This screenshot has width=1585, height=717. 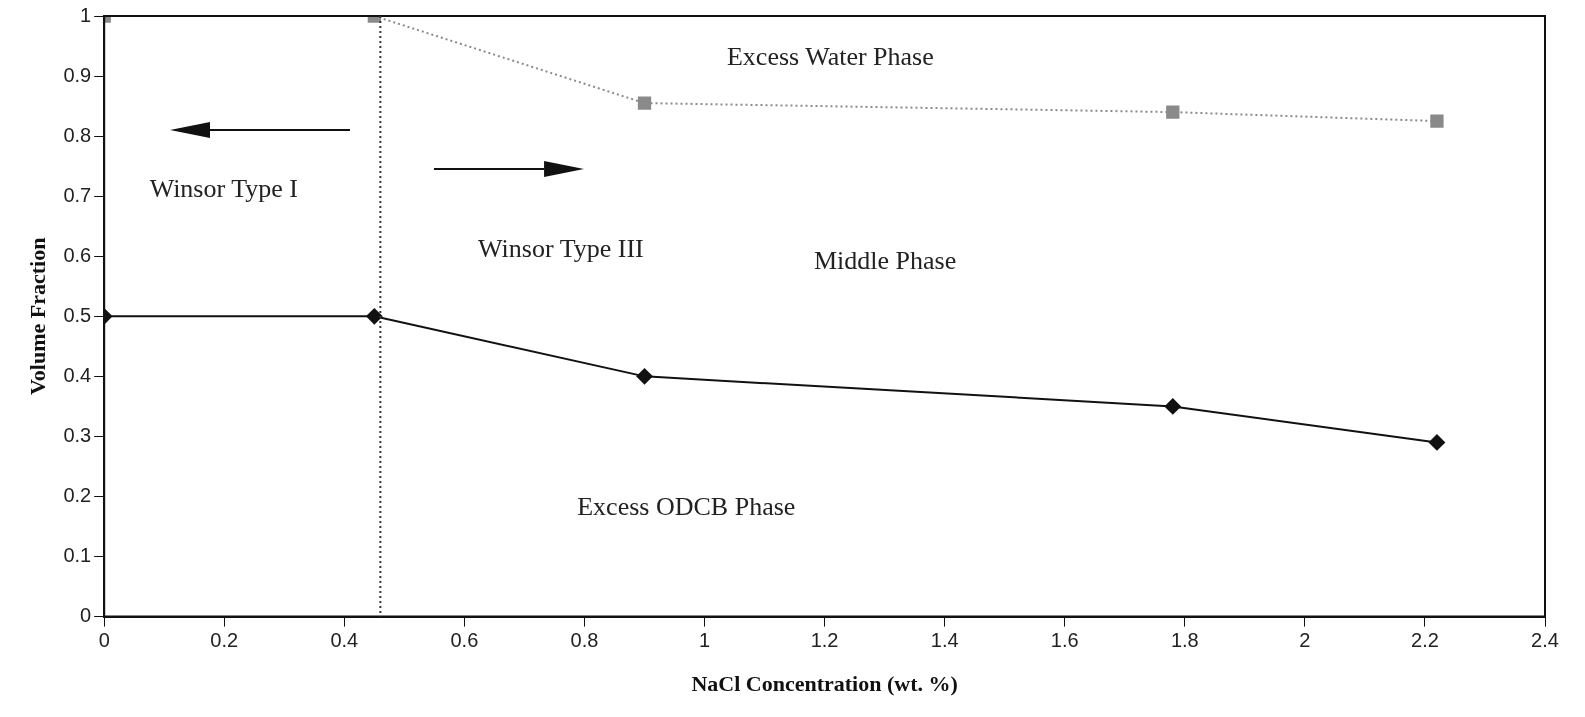 I want to click on annotation: Winsor Type I, so click(x=223, y=188).